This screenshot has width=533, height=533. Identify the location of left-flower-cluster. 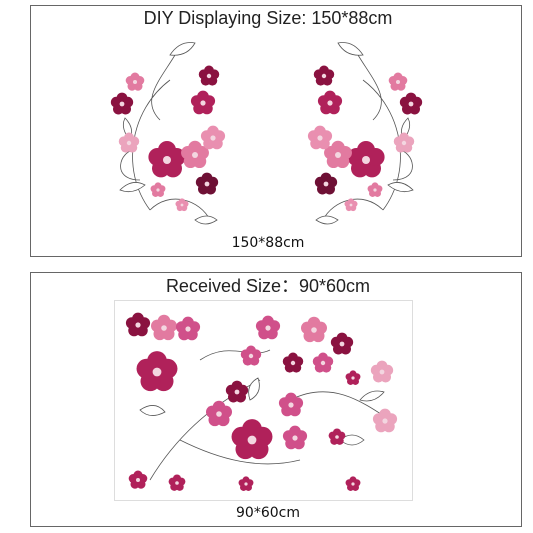
(168, 133).